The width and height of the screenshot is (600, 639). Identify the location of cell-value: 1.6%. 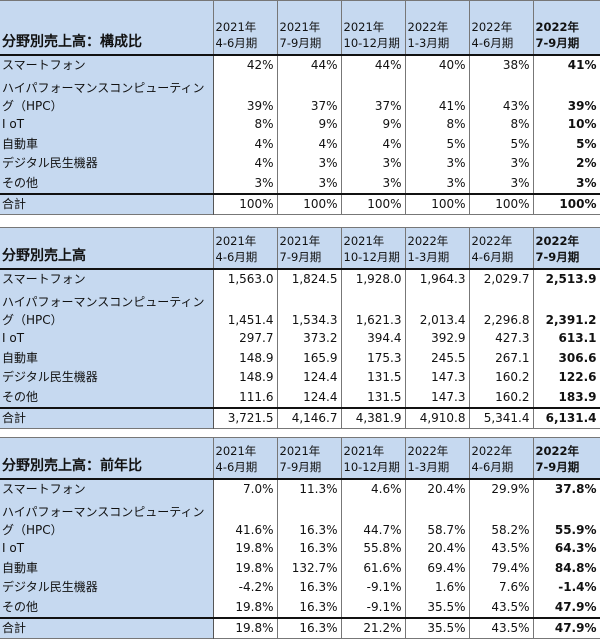
(436, 588).